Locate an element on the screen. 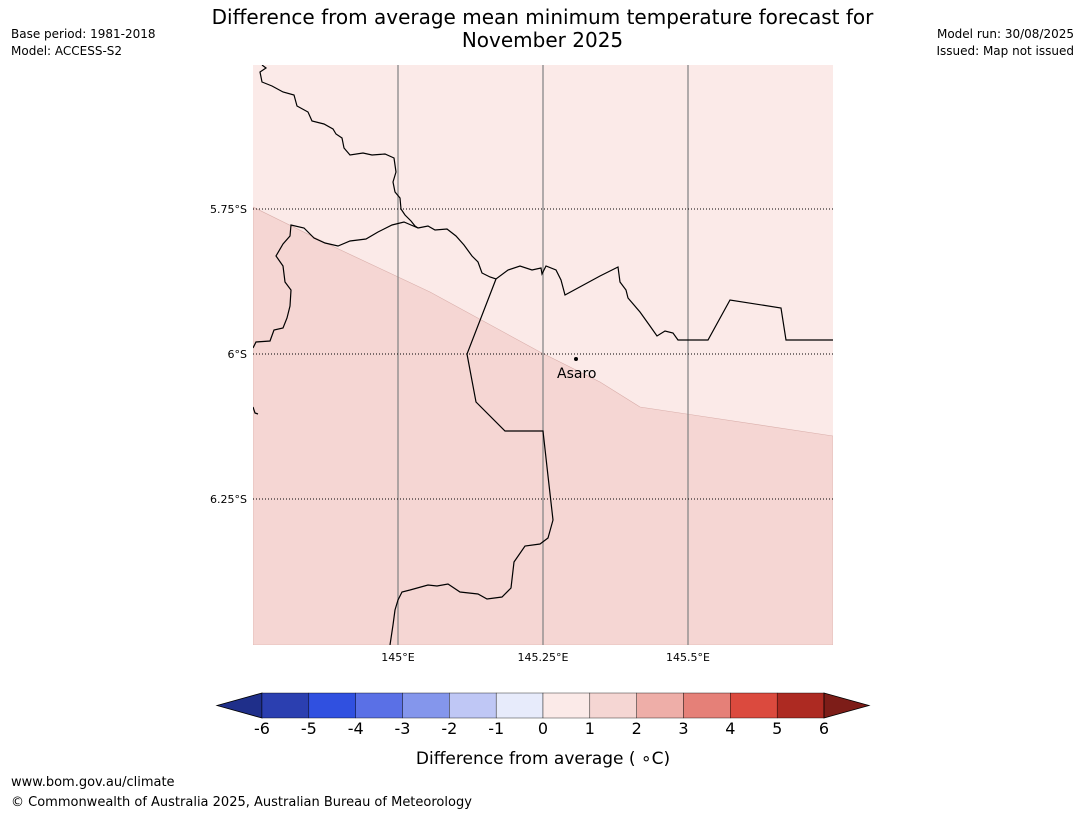 Image resolution: width=1085 pixels, height=816 pixels. colorbar-tick-label: 2 is located at coordinates (637, 728).